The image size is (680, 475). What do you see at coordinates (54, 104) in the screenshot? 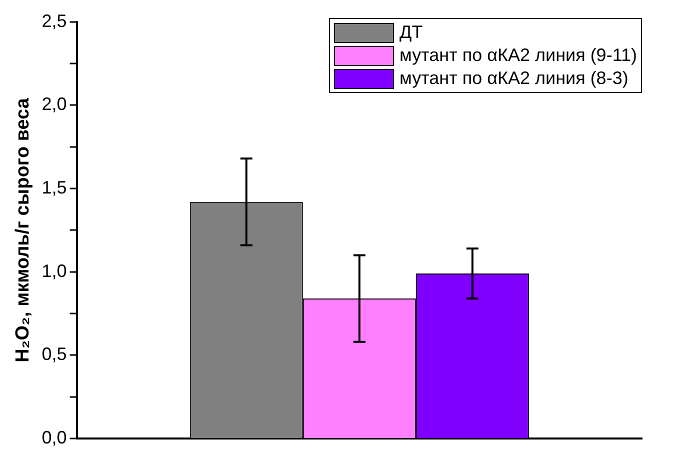
I see `y-tick-label: 2,0` at bounding box center [54, 104].